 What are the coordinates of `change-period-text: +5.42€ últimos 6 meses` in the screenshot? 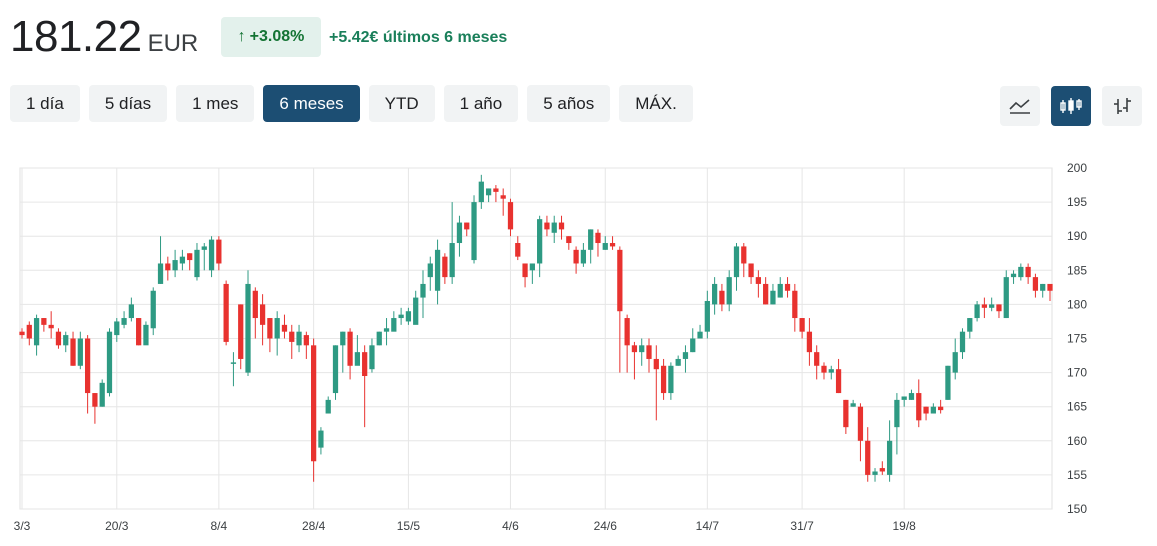 It's located at (418, 37).